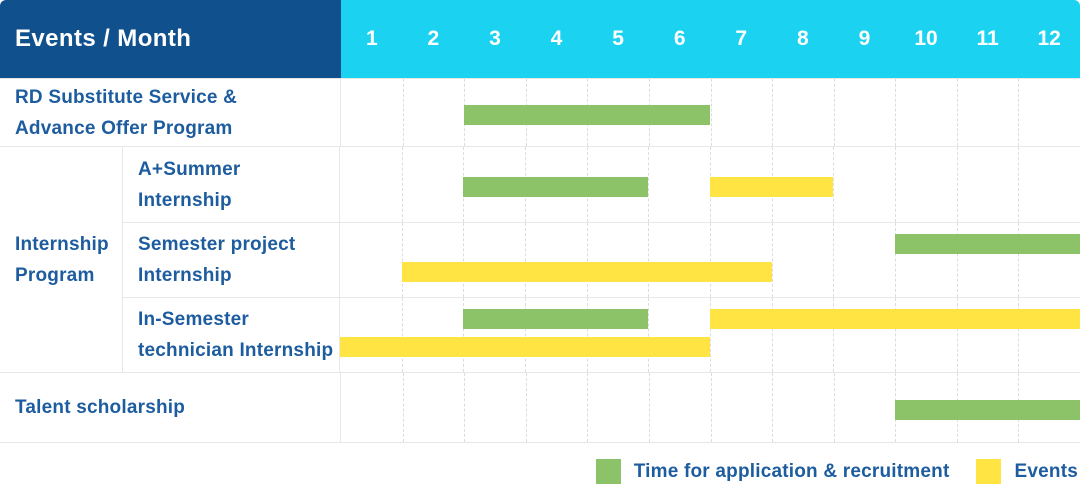 The height and width of the screenshot is (494, 1080). I want to click on table-row: Talent scholarship, so click(540, 407).